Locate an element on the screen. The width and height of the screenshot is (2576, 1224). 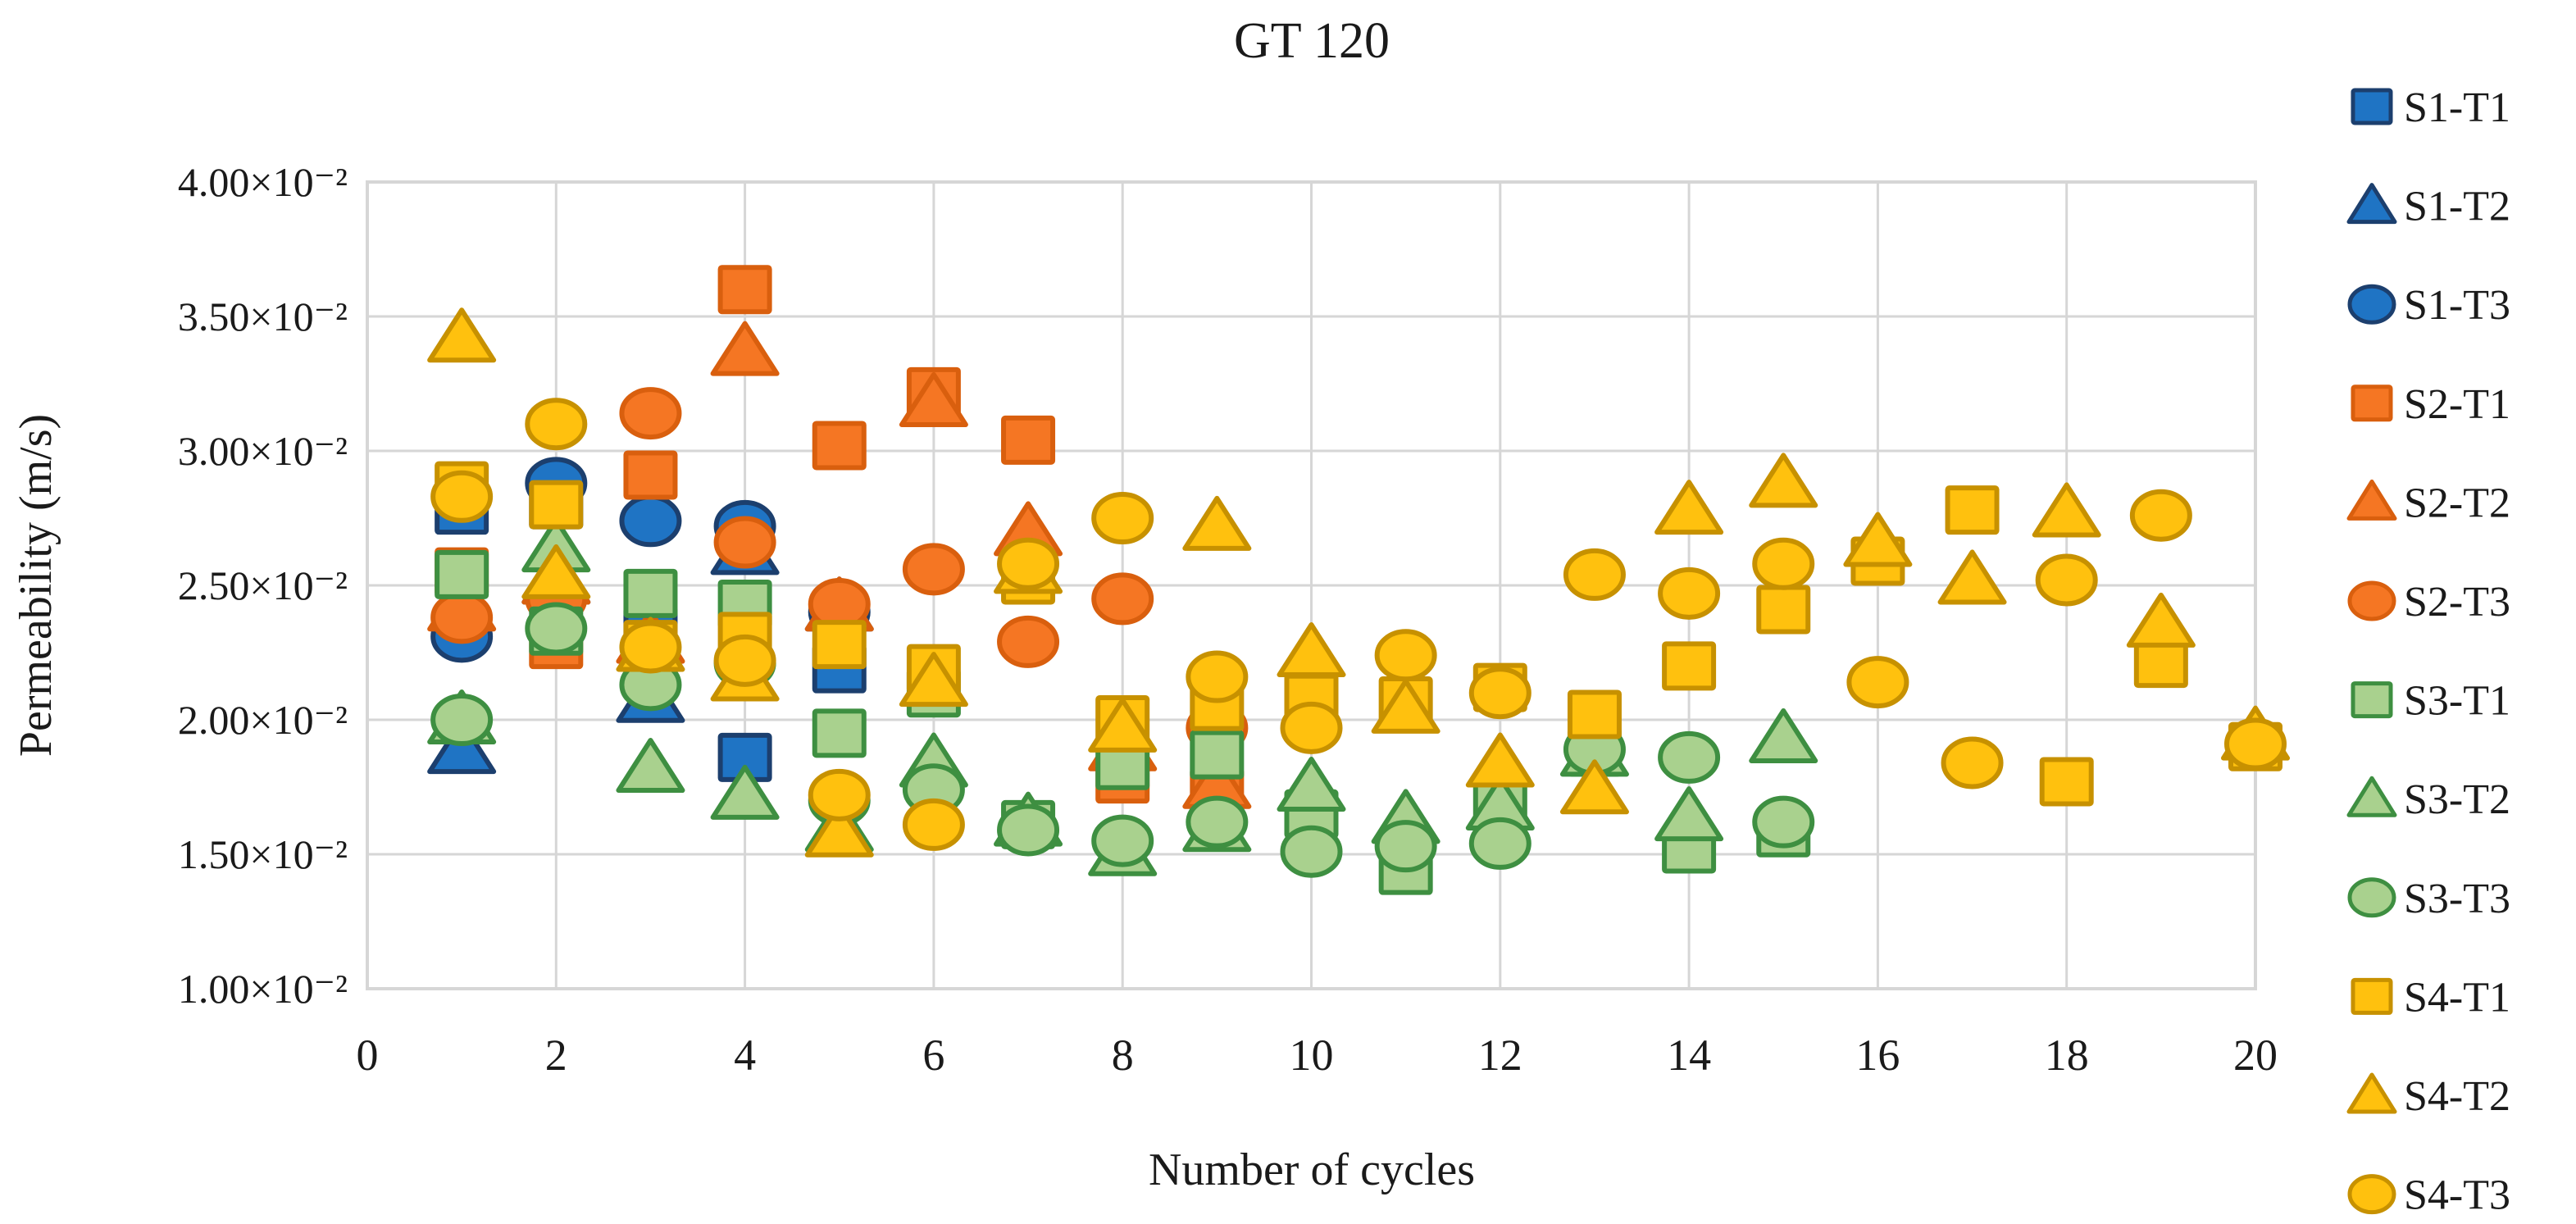
data-point-s2-t3-cycle3 is located at coordinates (651, 413).